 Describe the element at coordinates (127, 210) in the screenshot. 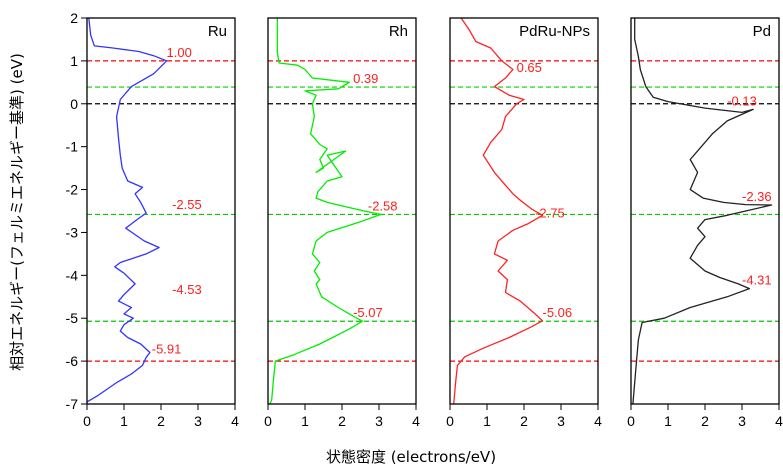

I see `dos-curve-ru` at that location.